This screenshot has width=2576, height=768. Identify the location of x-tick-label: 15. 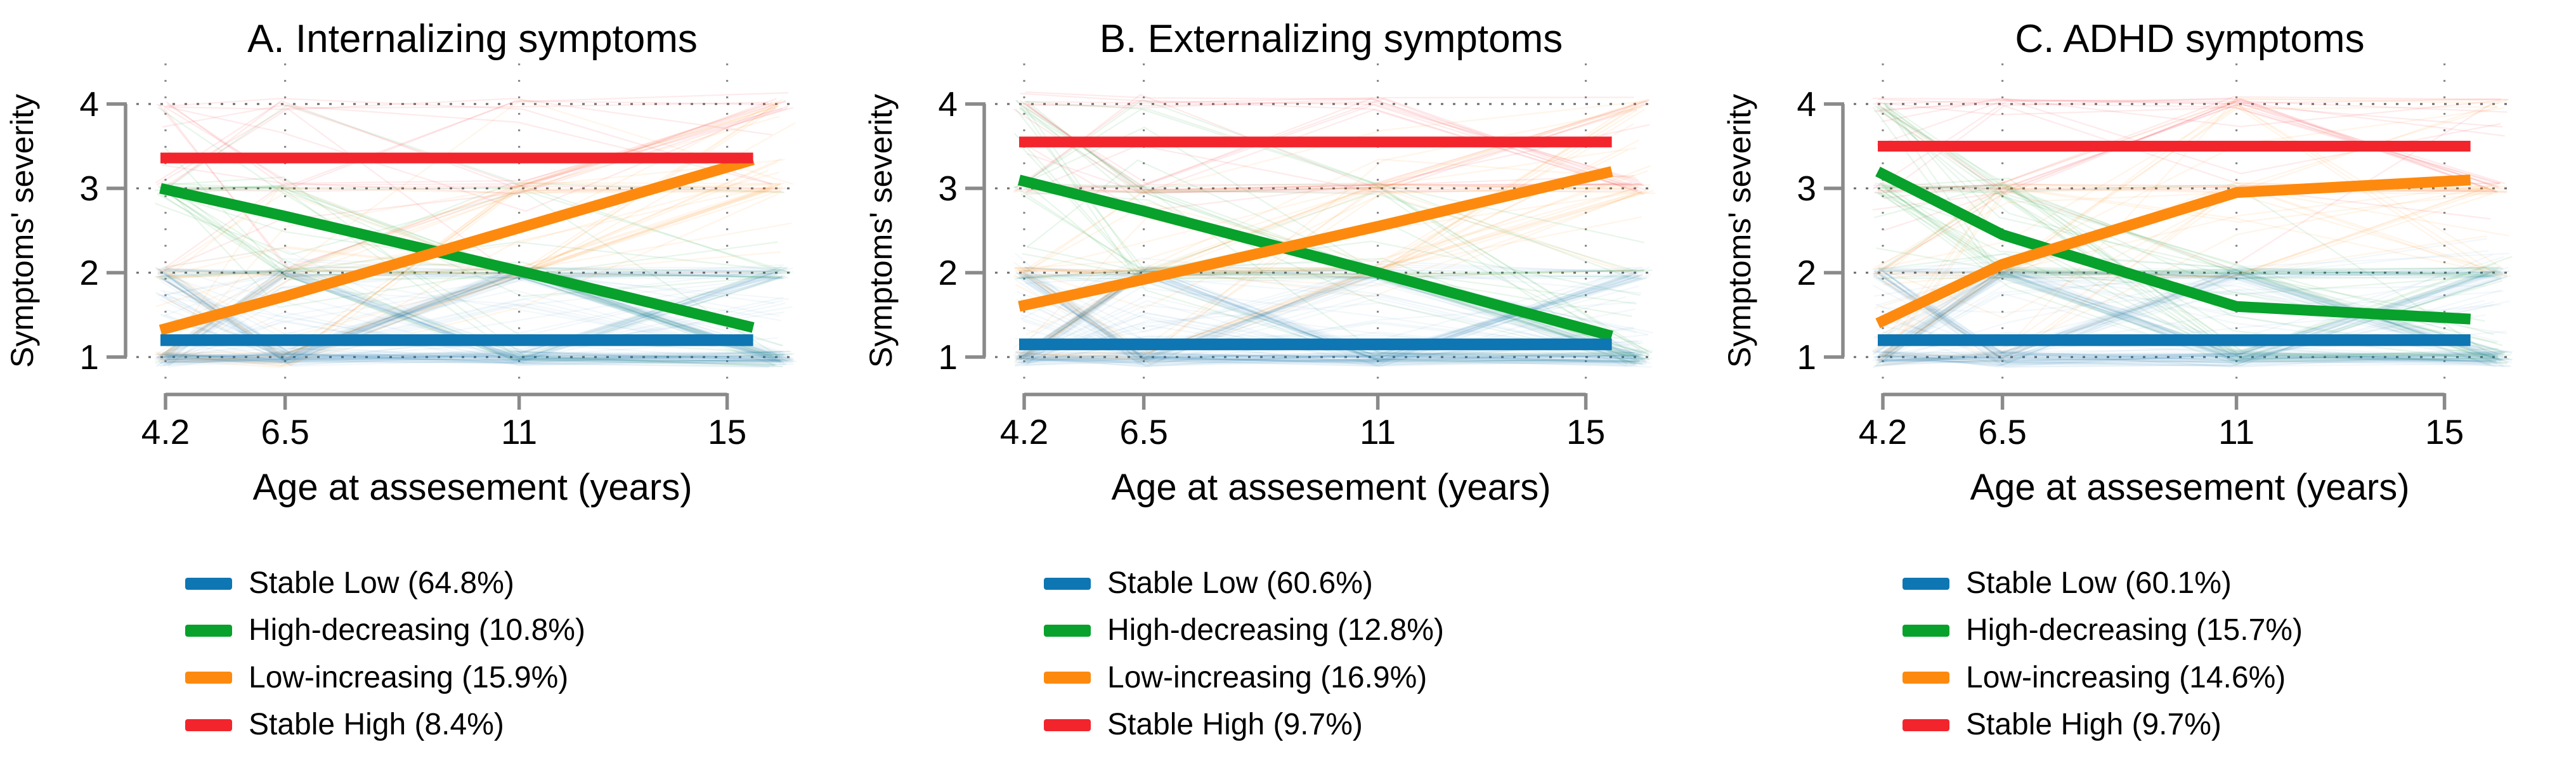
(727, 432).